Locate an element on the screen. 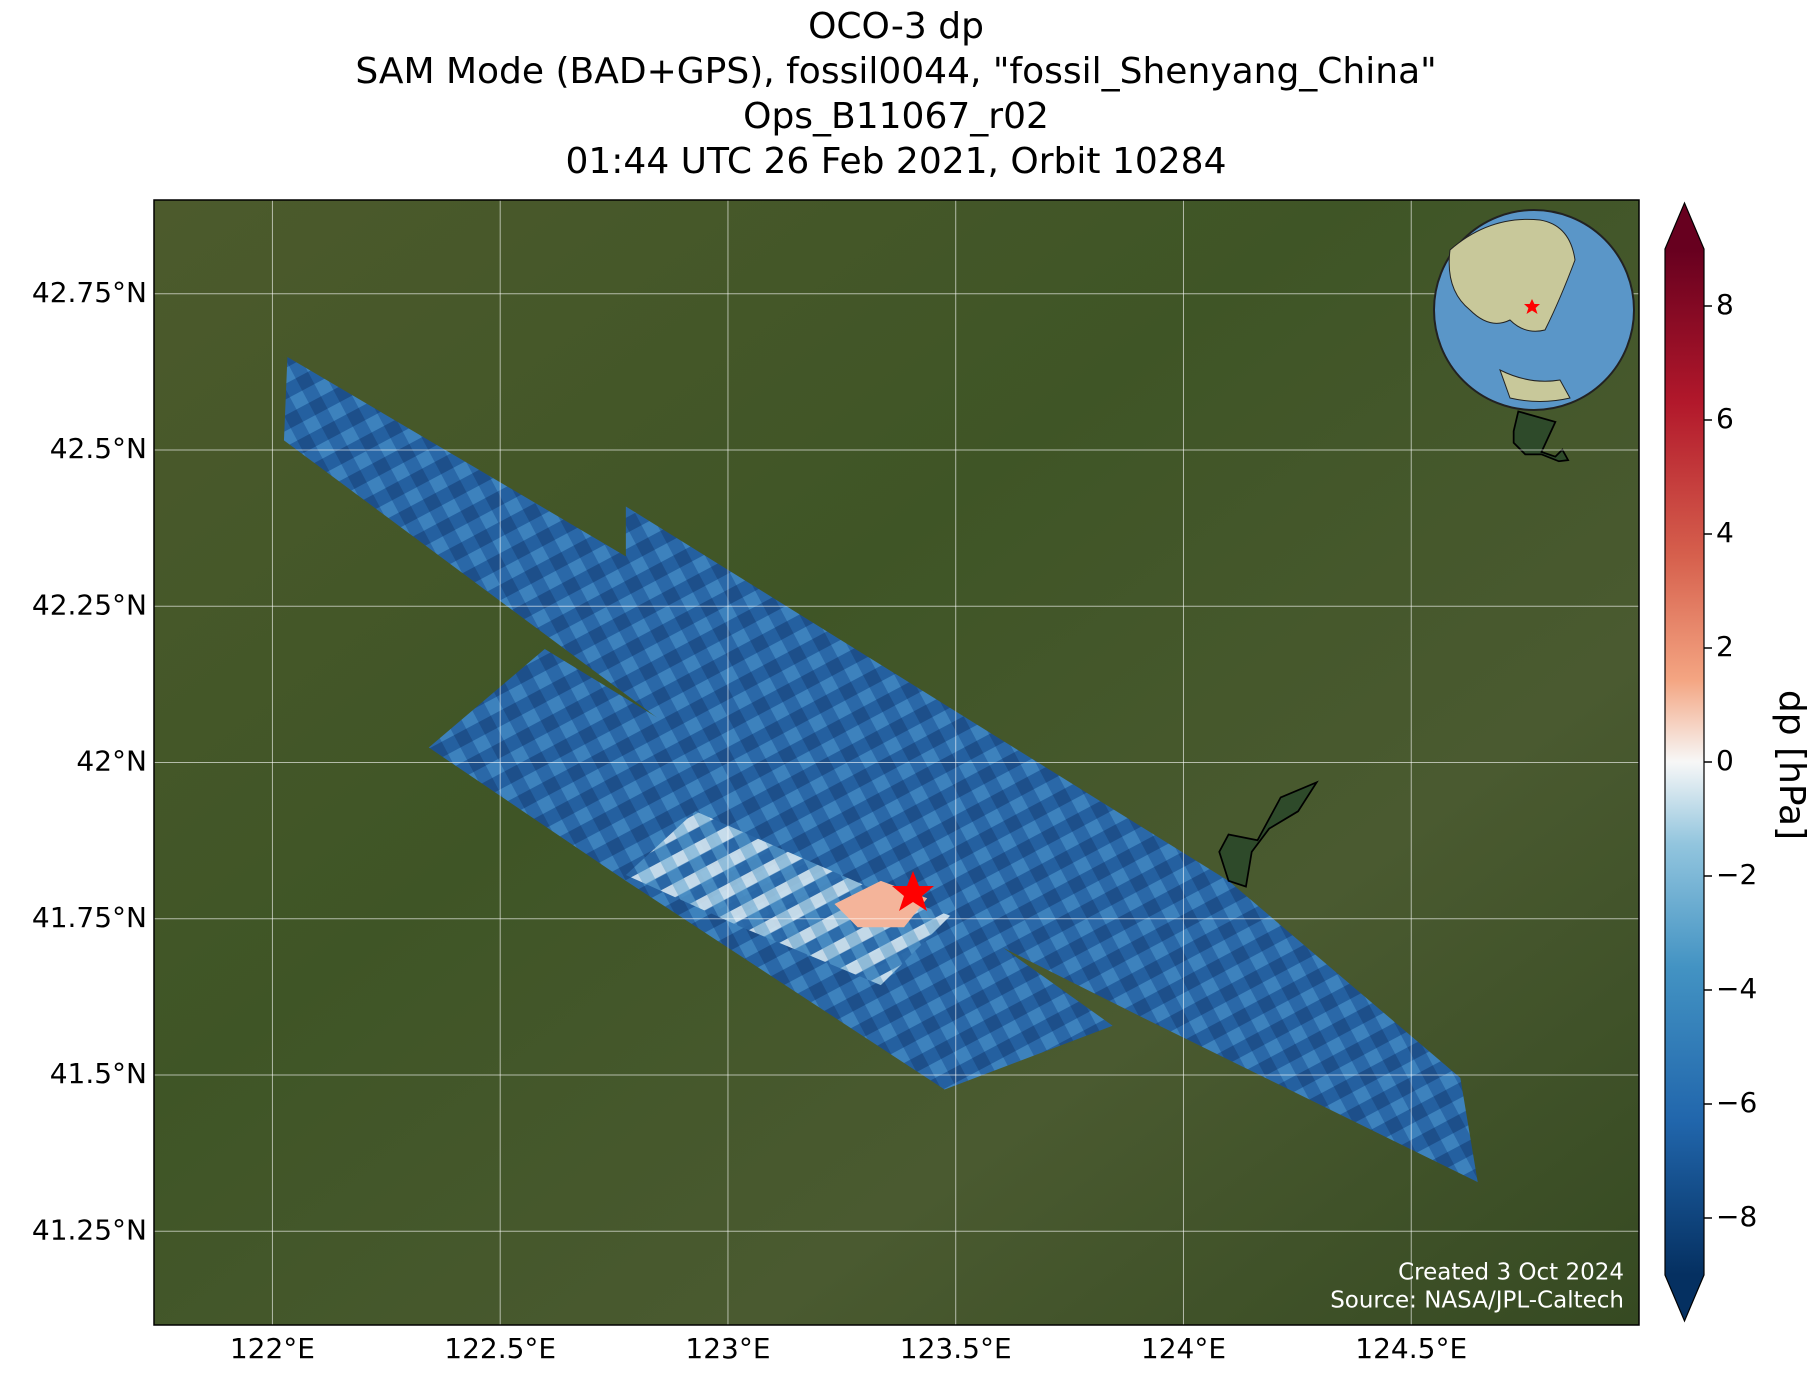  colorbar-tick-label: −6 is located at coordinates (1736, 1102).